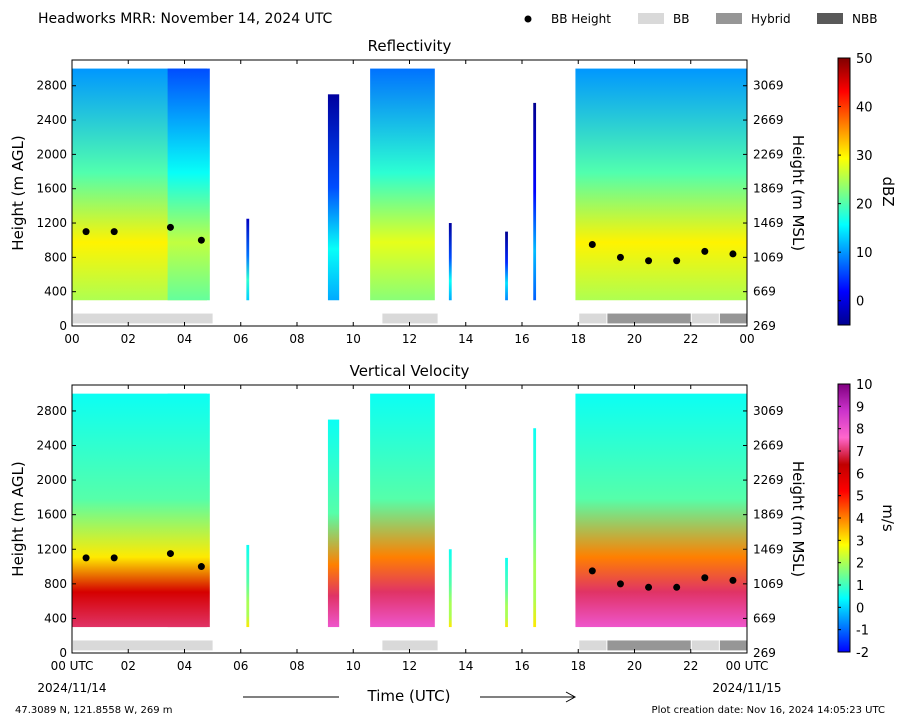 This screenshot has height=725, width=900. Describe the element at coordinates (860, 586) in the screenshot. I see `colorbar-tick-label: 1` at that location.